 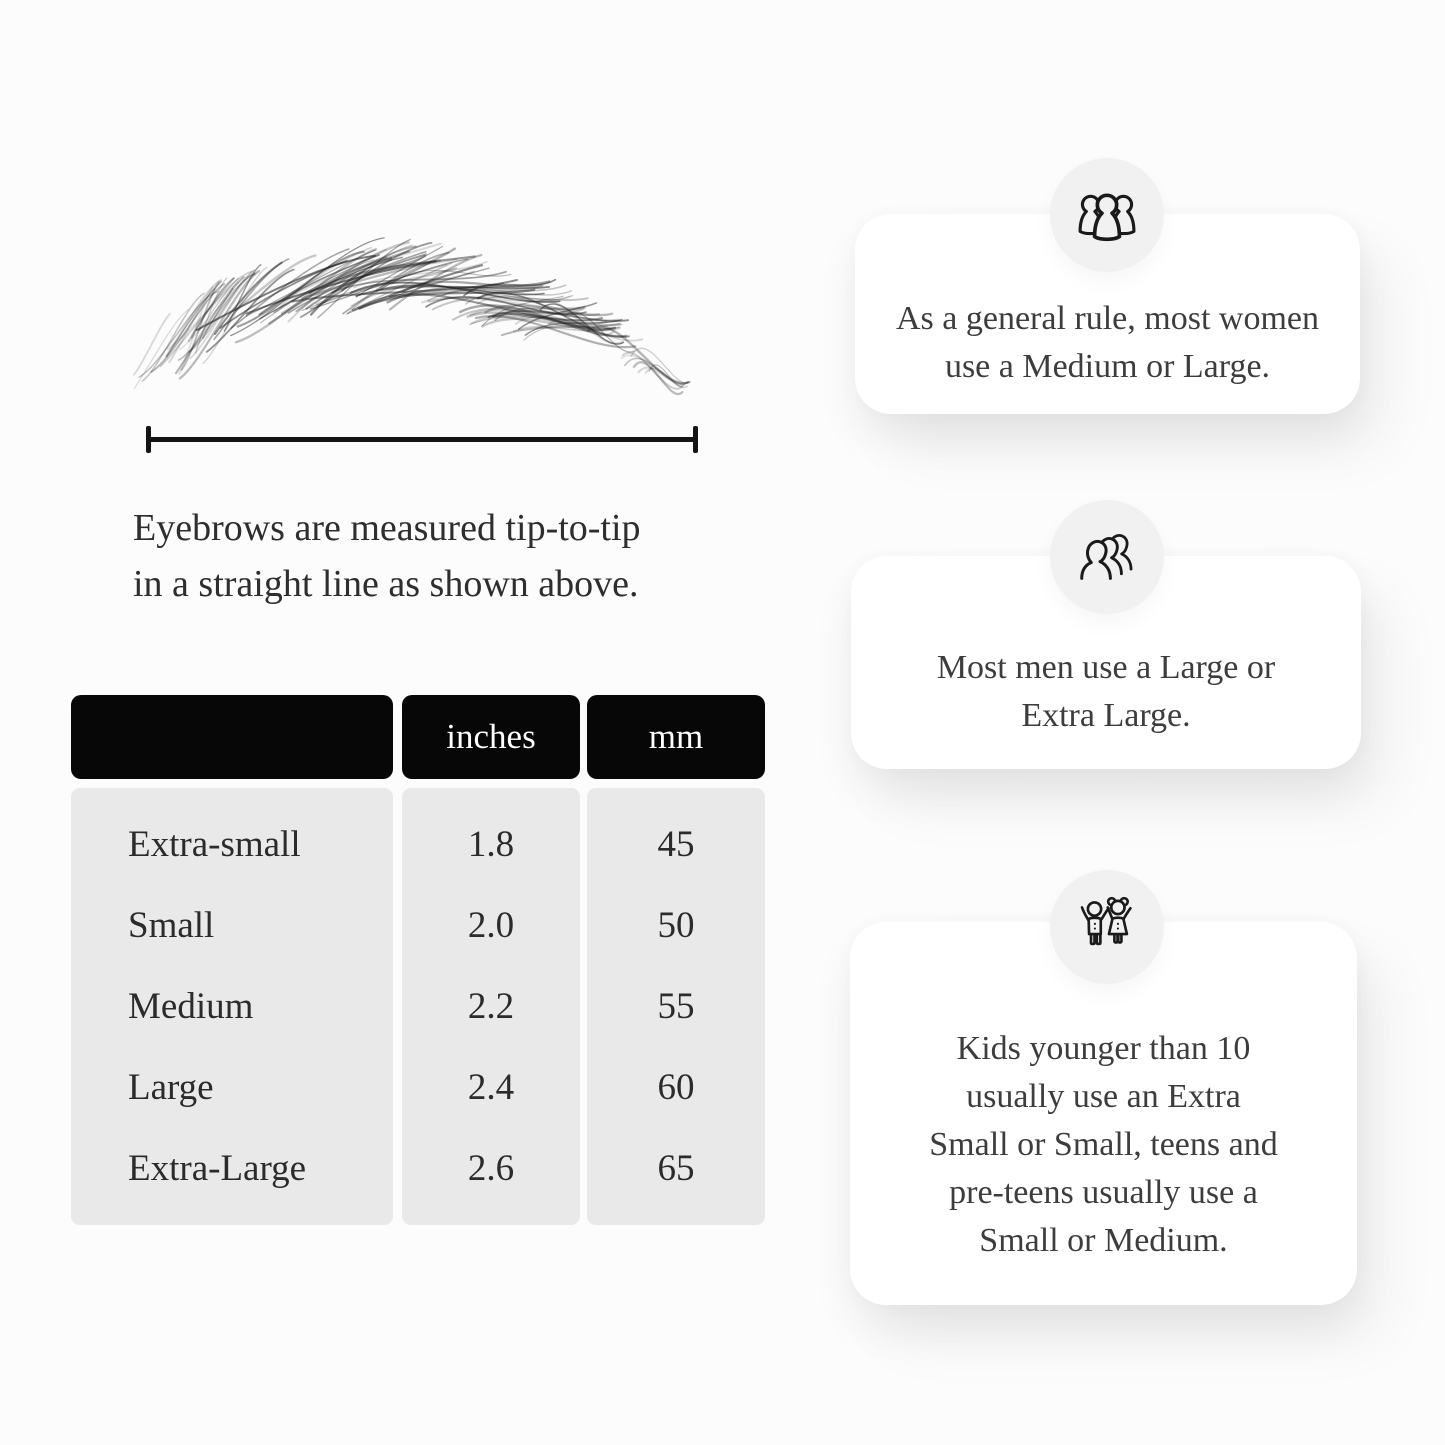 I want to click on table-column-inches: 1.8 2.0 2.2 2.4 2.6, so click(x=491, y=1006).